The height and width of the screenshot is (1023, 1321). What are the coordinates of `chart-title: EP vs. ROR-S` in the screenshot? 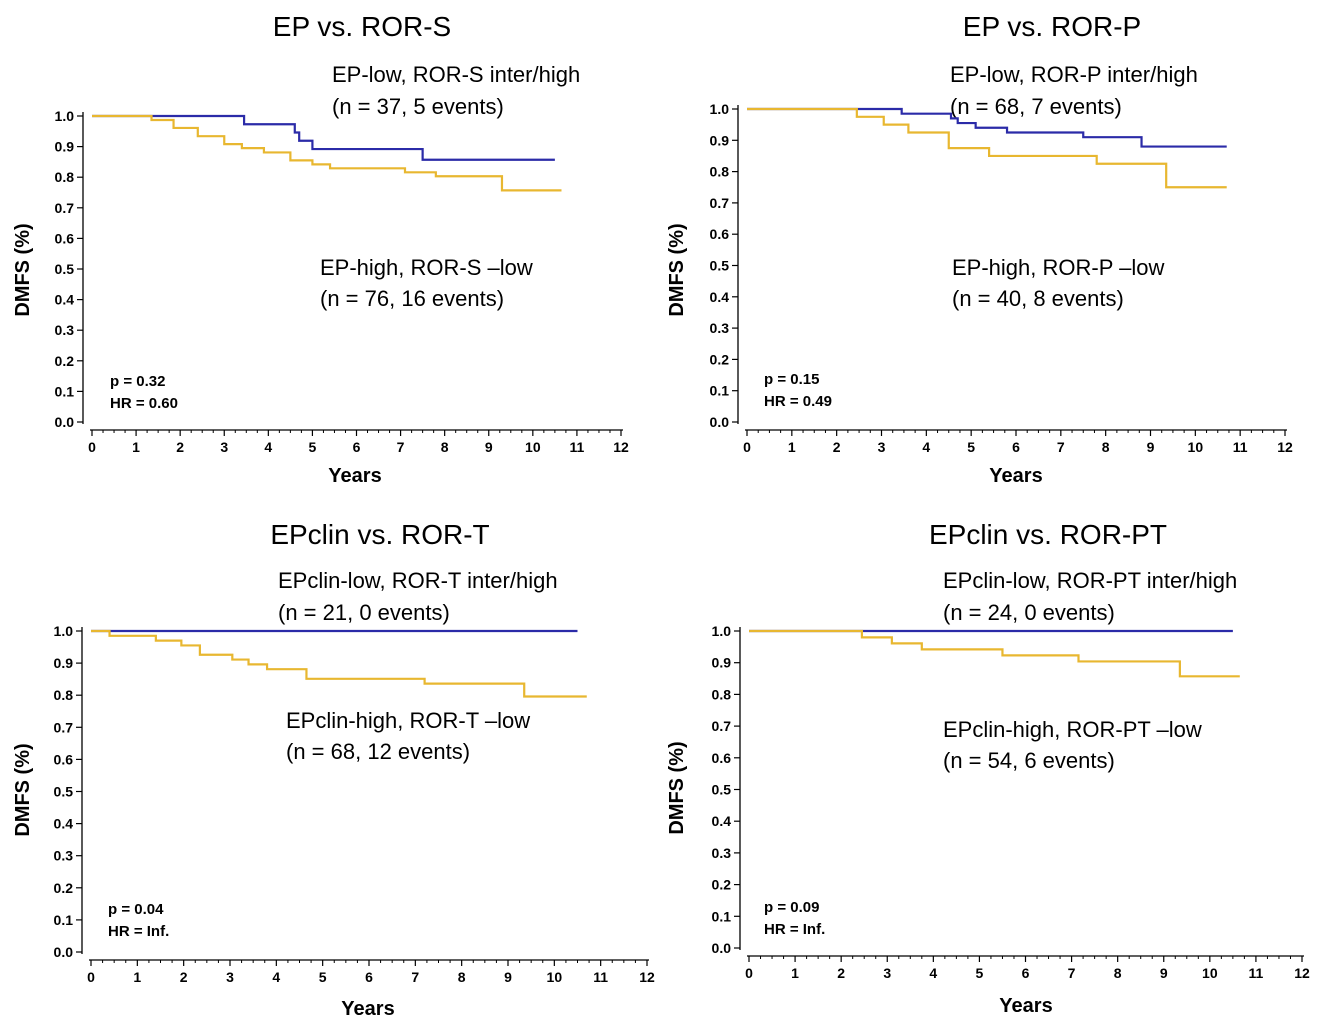 It's located at (362, 26).